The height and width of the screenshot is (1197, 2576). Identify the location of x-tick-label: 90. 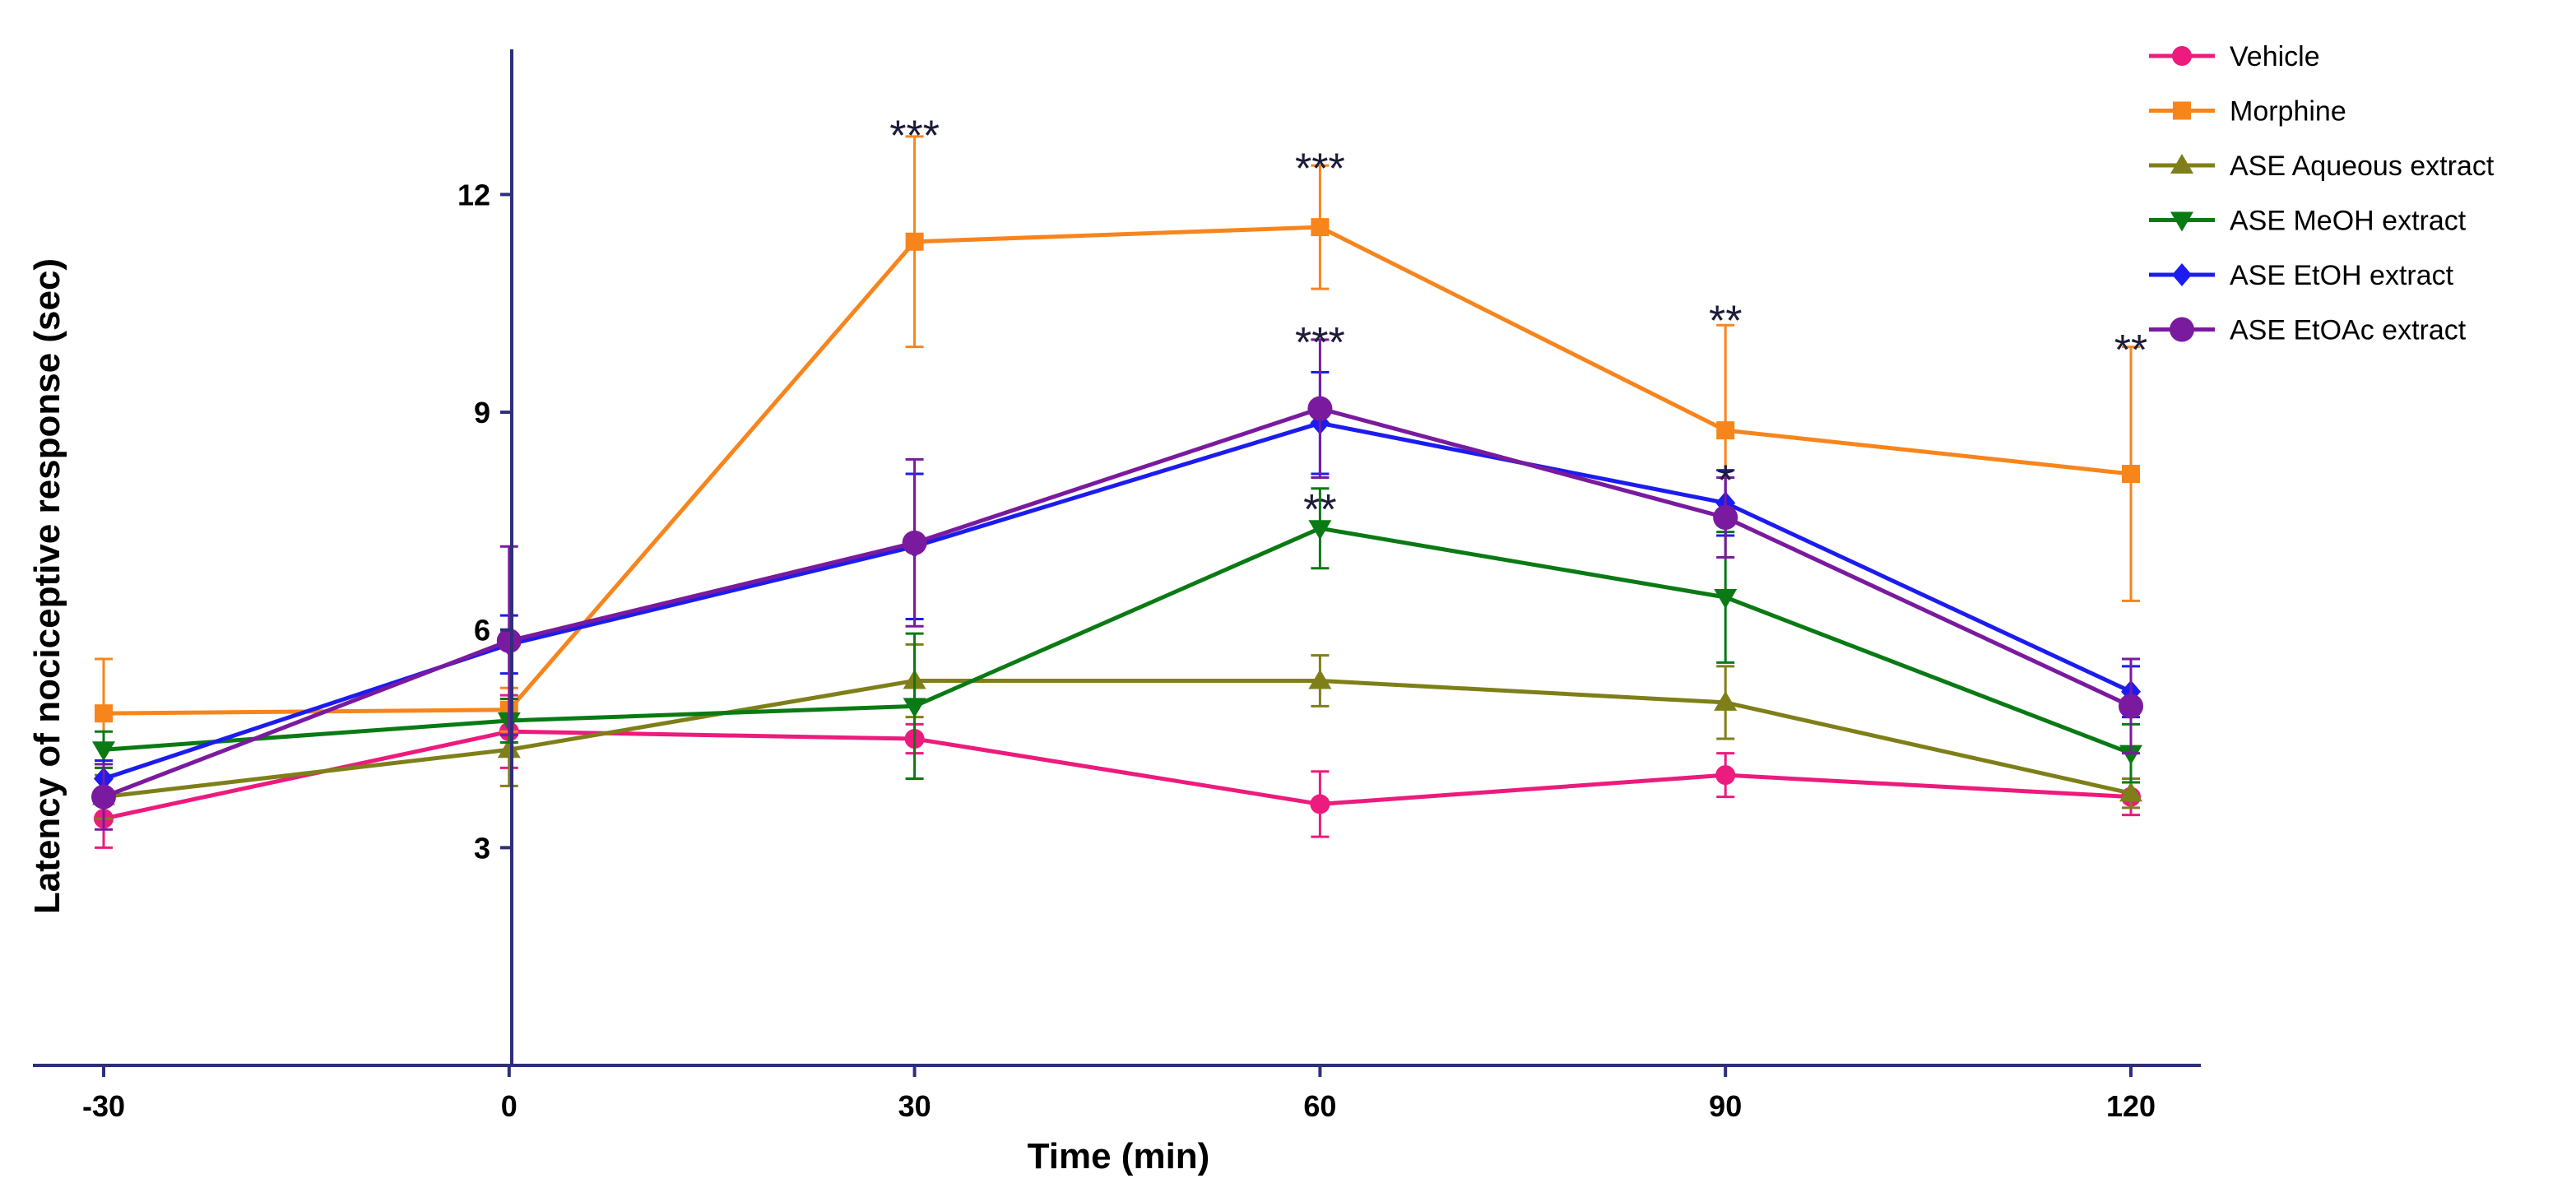
(1725, 1106).